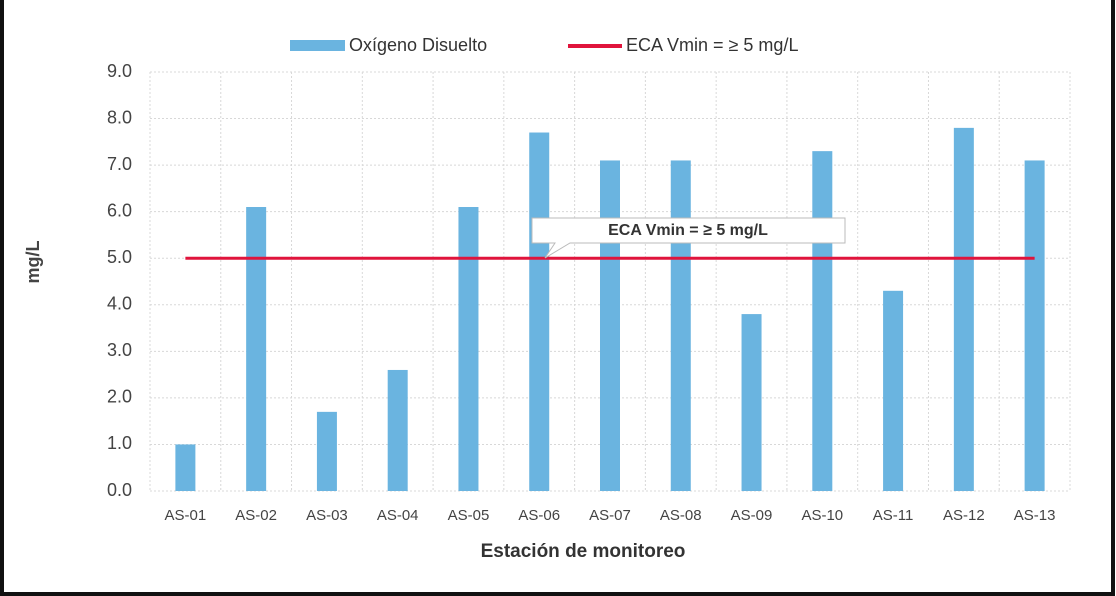  What do you see at coordinates (317, 45) in the screenshot?
I see `legend-swatch-bar` at bounding box center [317, 45].